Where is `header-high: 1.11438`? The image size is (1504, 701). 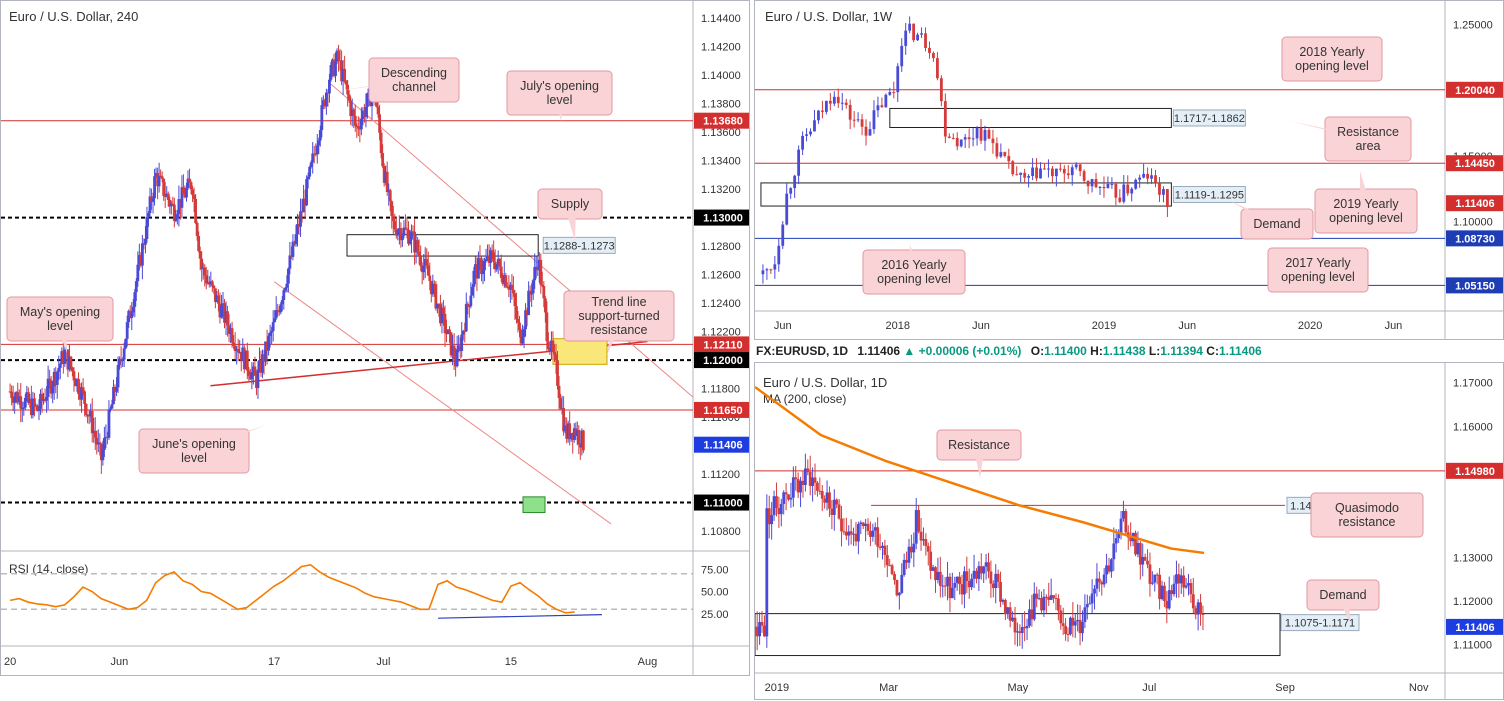
header-high: 1.11438 is located at coordinates (1124, 351).